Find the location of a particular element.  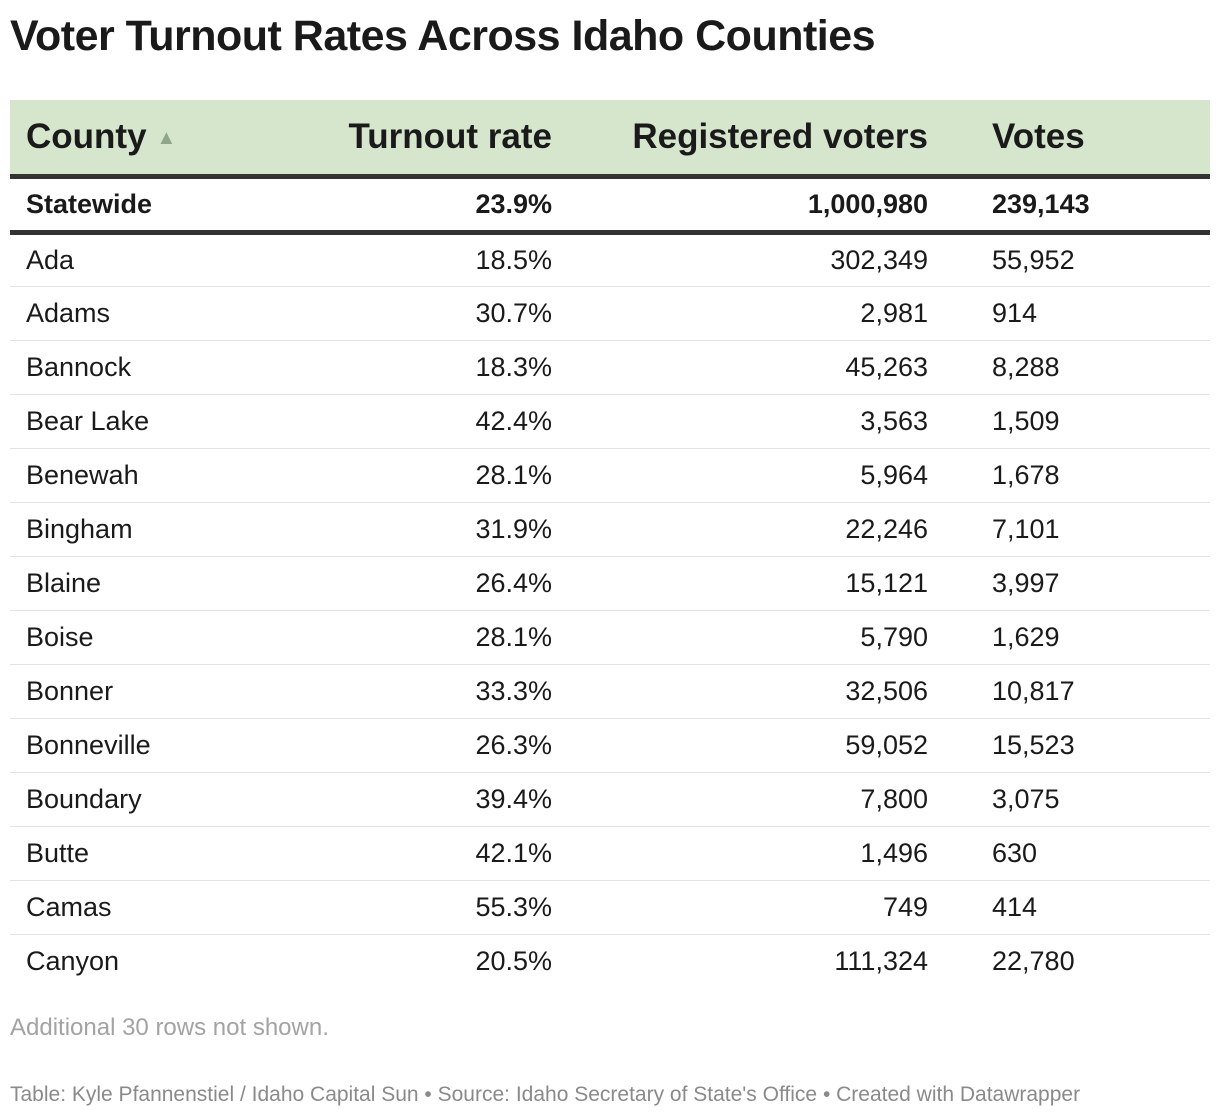

table-row: Adams 30.7% 2,981 914 is located at coordinates (610, 313).